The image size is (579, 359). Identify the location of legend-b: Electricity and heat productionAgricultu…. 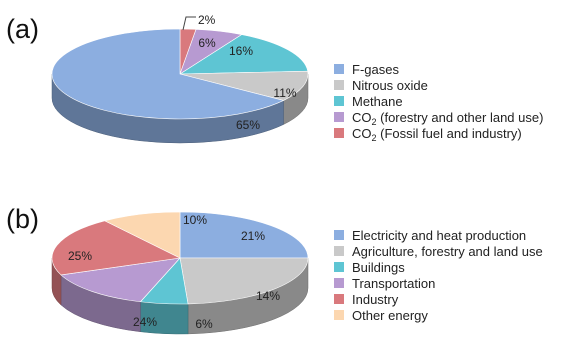
(438, 275).